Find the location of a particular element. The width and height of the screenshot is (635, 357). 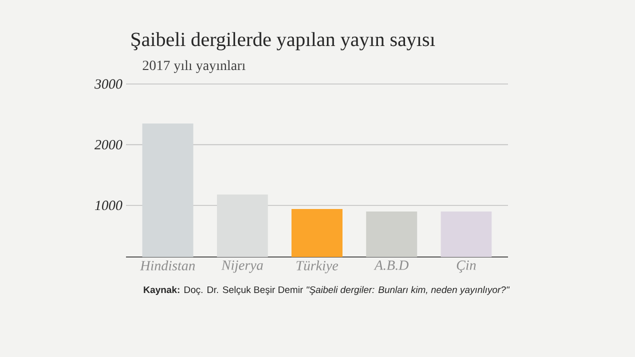

x-tick-label: Hindistan is located at coordinates (167, 265).